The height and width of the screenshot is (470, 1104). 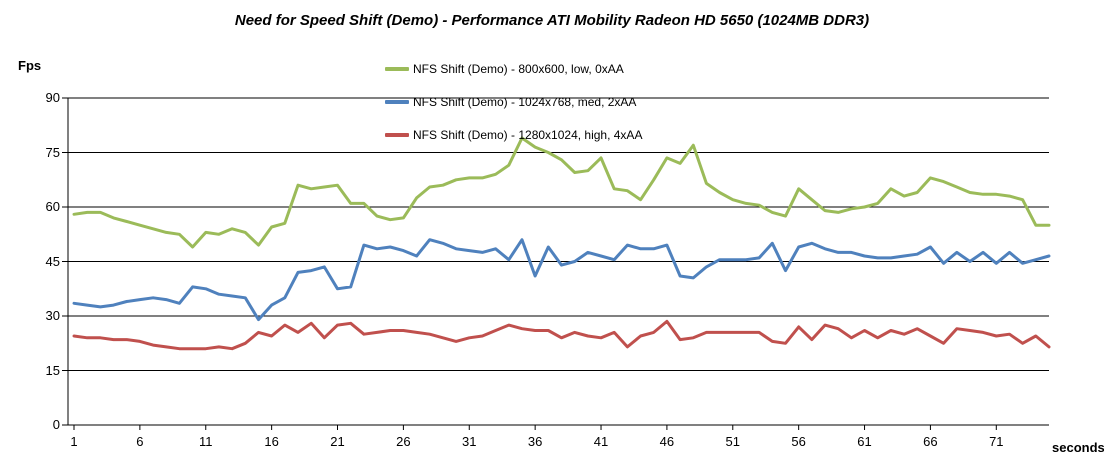 What do you see at coordinates (52, 97) in the screenshot?
I see `y-tick-label: 90` at bounding box center [52, 97].